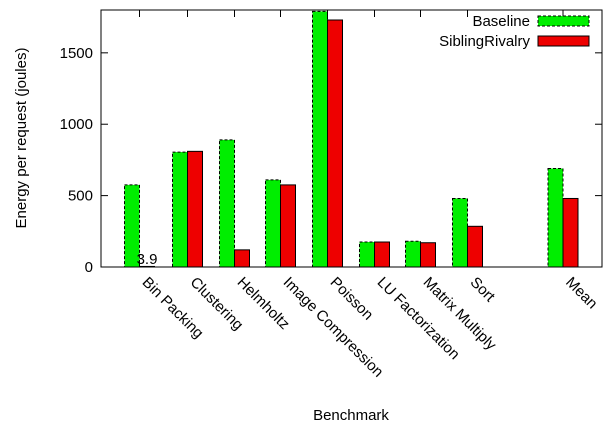 This screenshot has width=612, height=428. Describe the element at coordinates (484, 41) in the screenshot. I see `legend-label-siblingrivalry: SiblingRivalry` at that location.